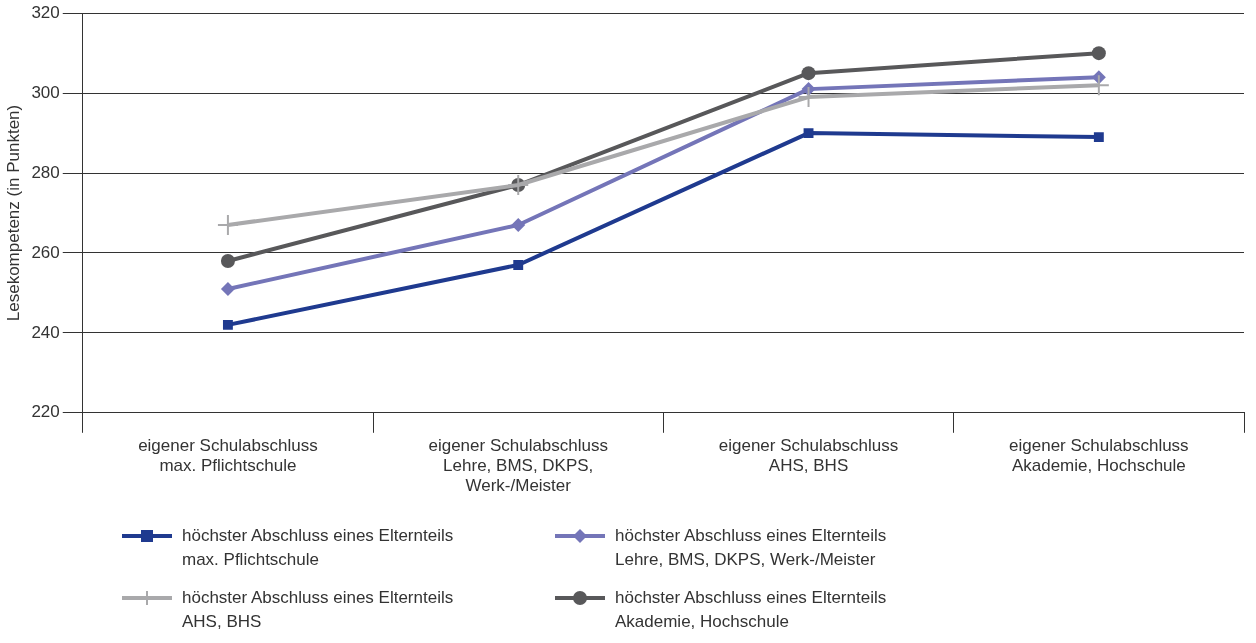 The height and width of the screenshot is (643, 1256). What do you see at coordinates (45, 92) in the screenshot?
I see `y-tick-label: 300` at bounding box center [45, 92].